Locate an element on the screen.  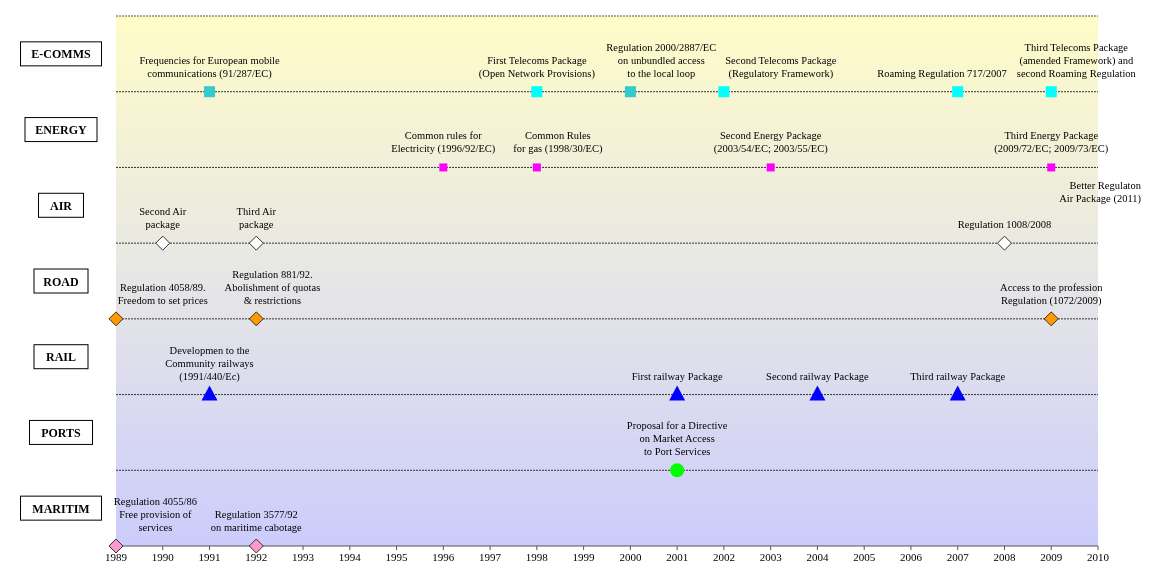
annotation: Regulation 4055/86 Free provision of services is located at coordinates (155, 514).